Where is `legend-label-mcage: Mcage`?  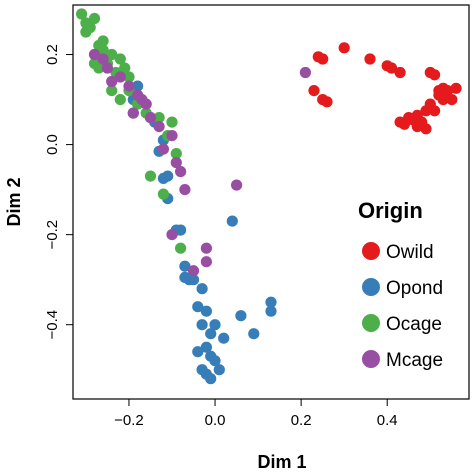
legend-label-mcage: Mcage is located at coordinates (414, 360).